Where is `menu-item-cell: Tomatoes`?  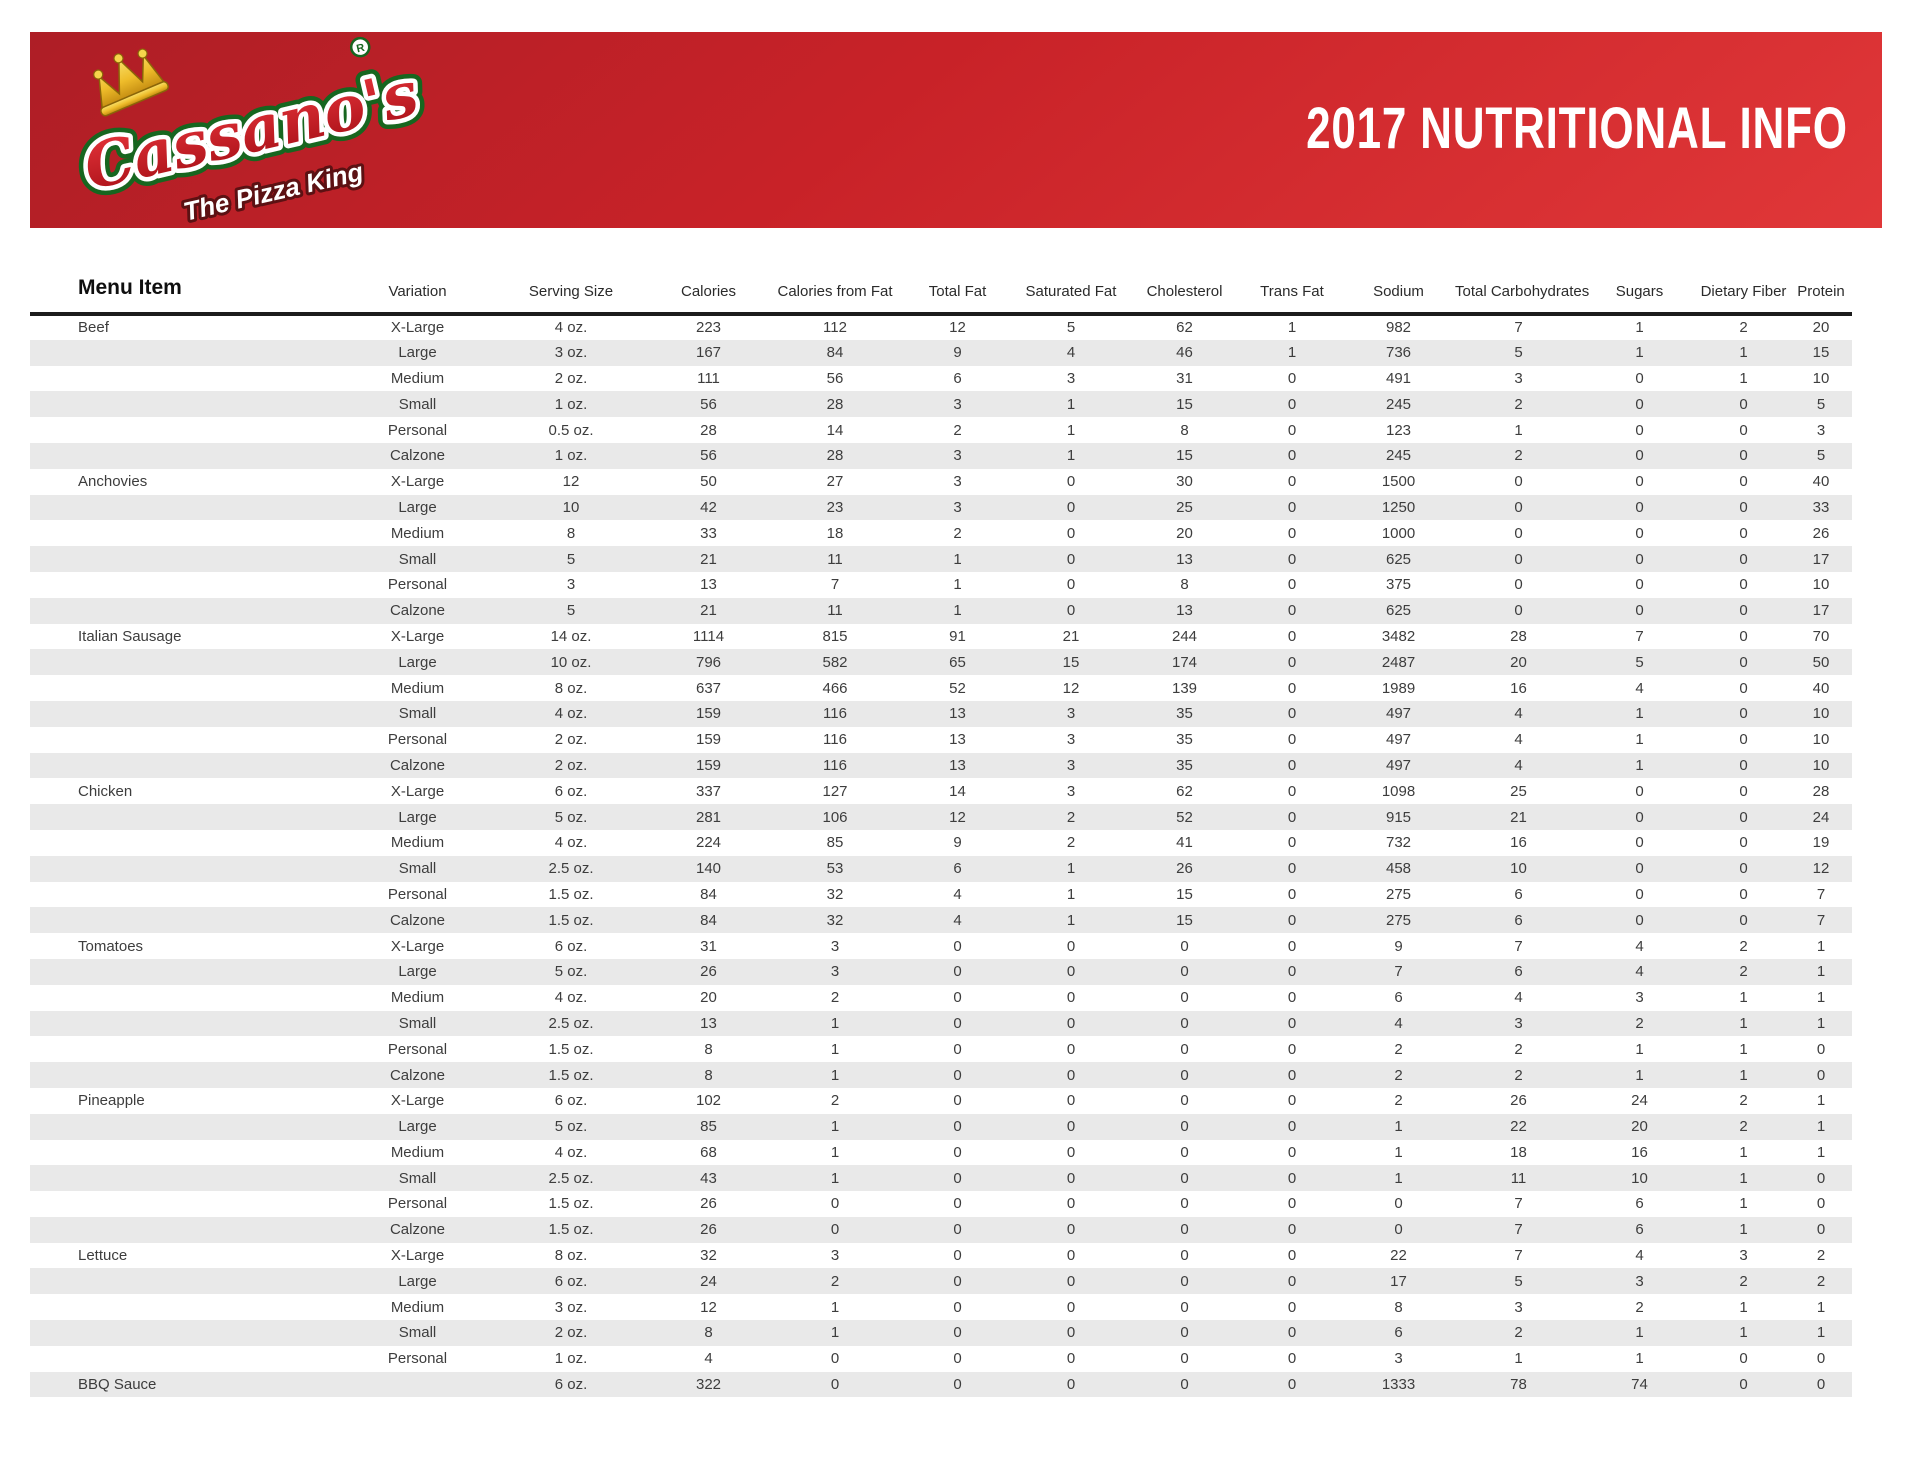
menu-item-cell: Tomatoes is located at coordinates (111, 946).